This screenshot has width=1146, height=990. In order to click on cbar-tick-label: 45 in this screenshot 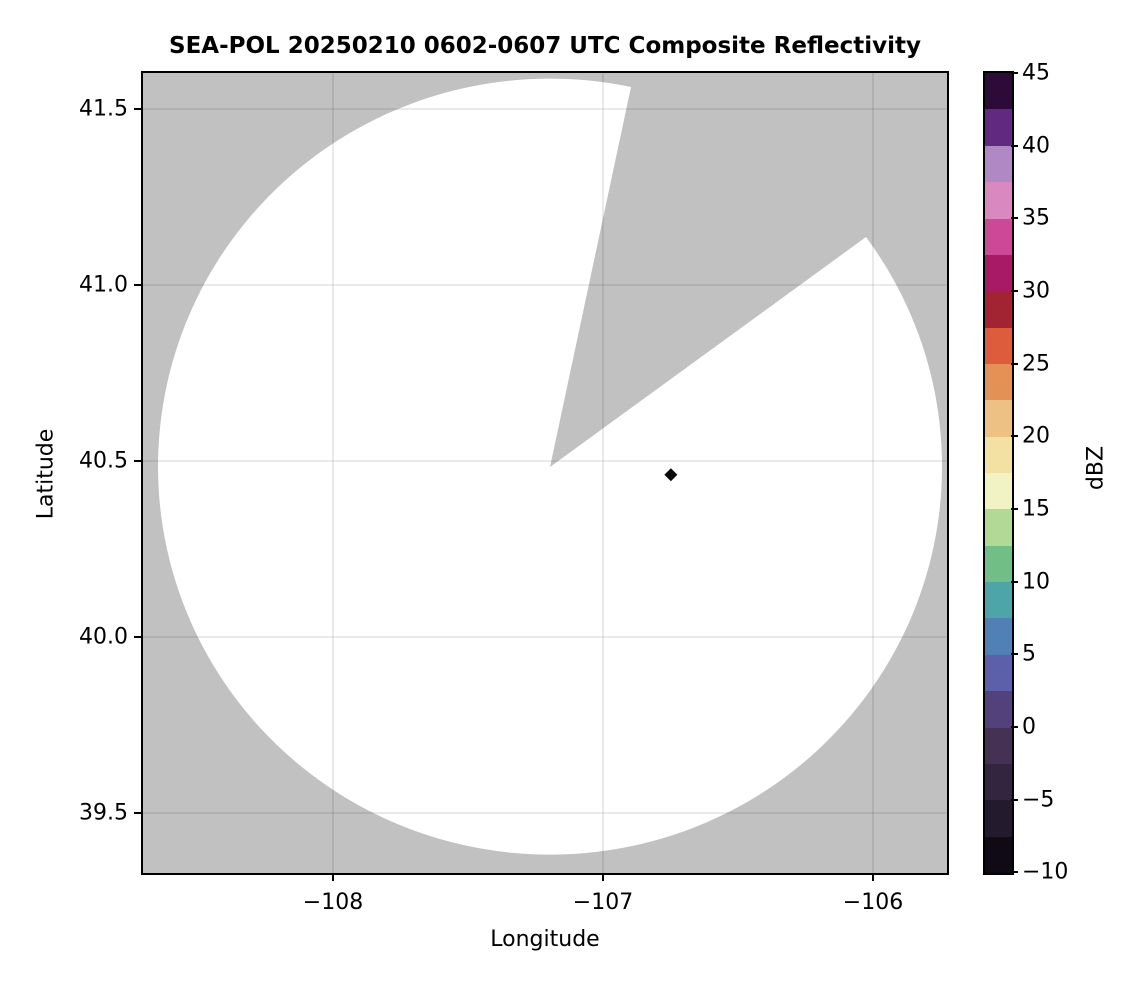, I will do `click(1036, 73)`.